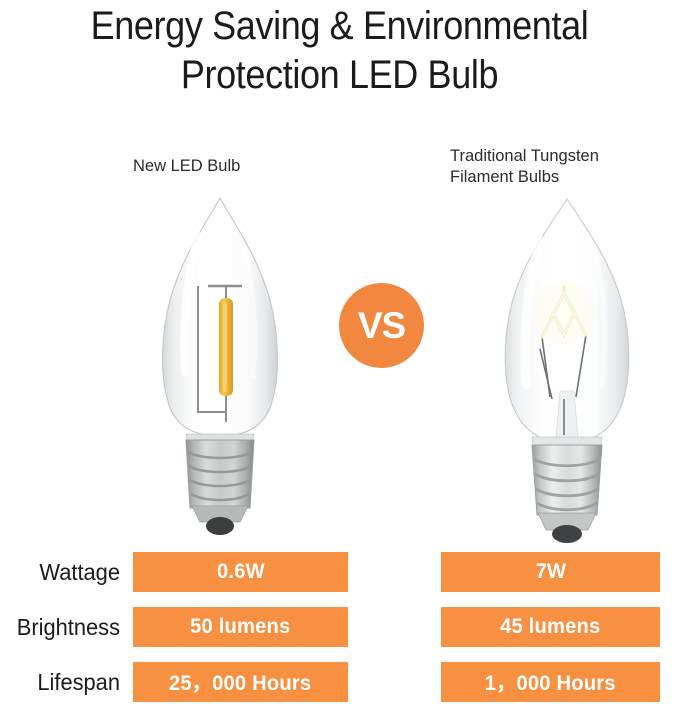 The height and width of the screenshot is (722, 679). I want to click on led-support-wire-left, so click(211, 349).